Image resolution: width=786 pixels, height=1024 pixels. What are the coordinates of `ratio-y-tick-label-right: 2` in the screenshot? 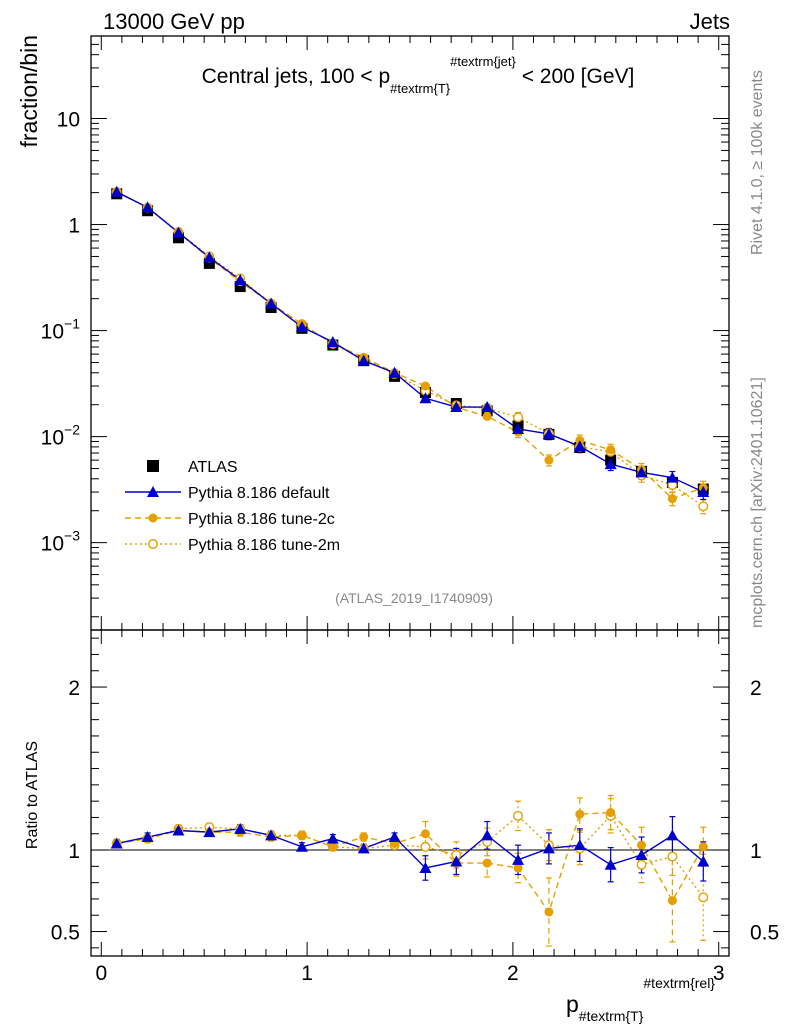 It's located at (756, 688).